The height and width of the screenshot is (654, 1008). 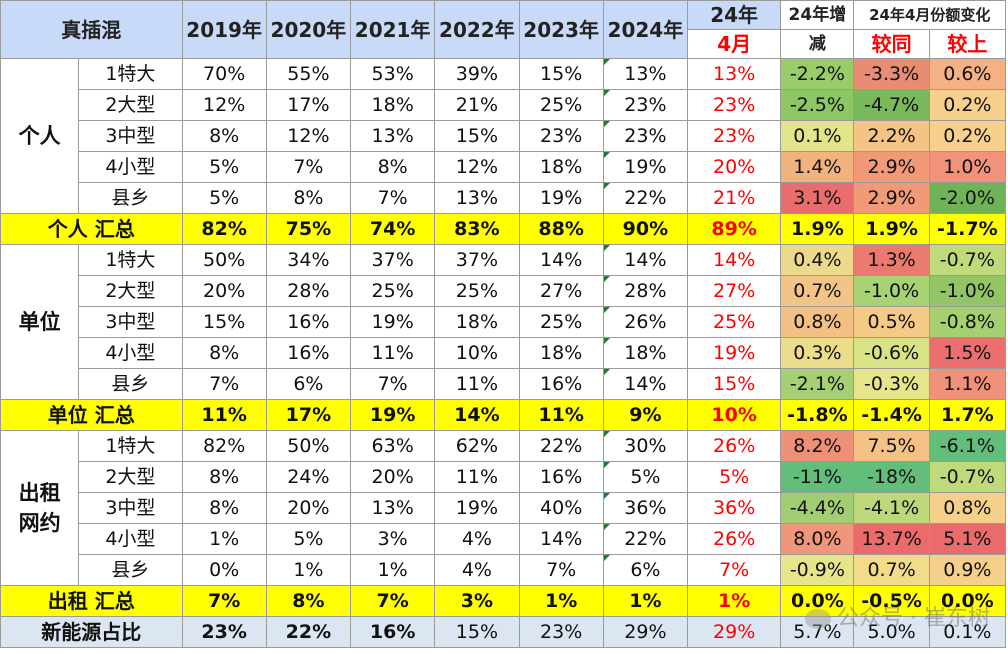 I want to click on cell-mom: 0.9%, so click(x=967, y=570).